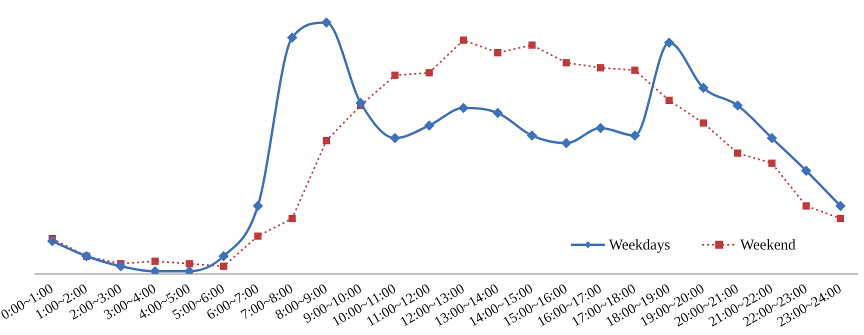 The height and width of the screenshot is (335, 864). Describe the element at coordinates (639, 246) in the screenshot. I see `legend-label: Weekdays` at that location.